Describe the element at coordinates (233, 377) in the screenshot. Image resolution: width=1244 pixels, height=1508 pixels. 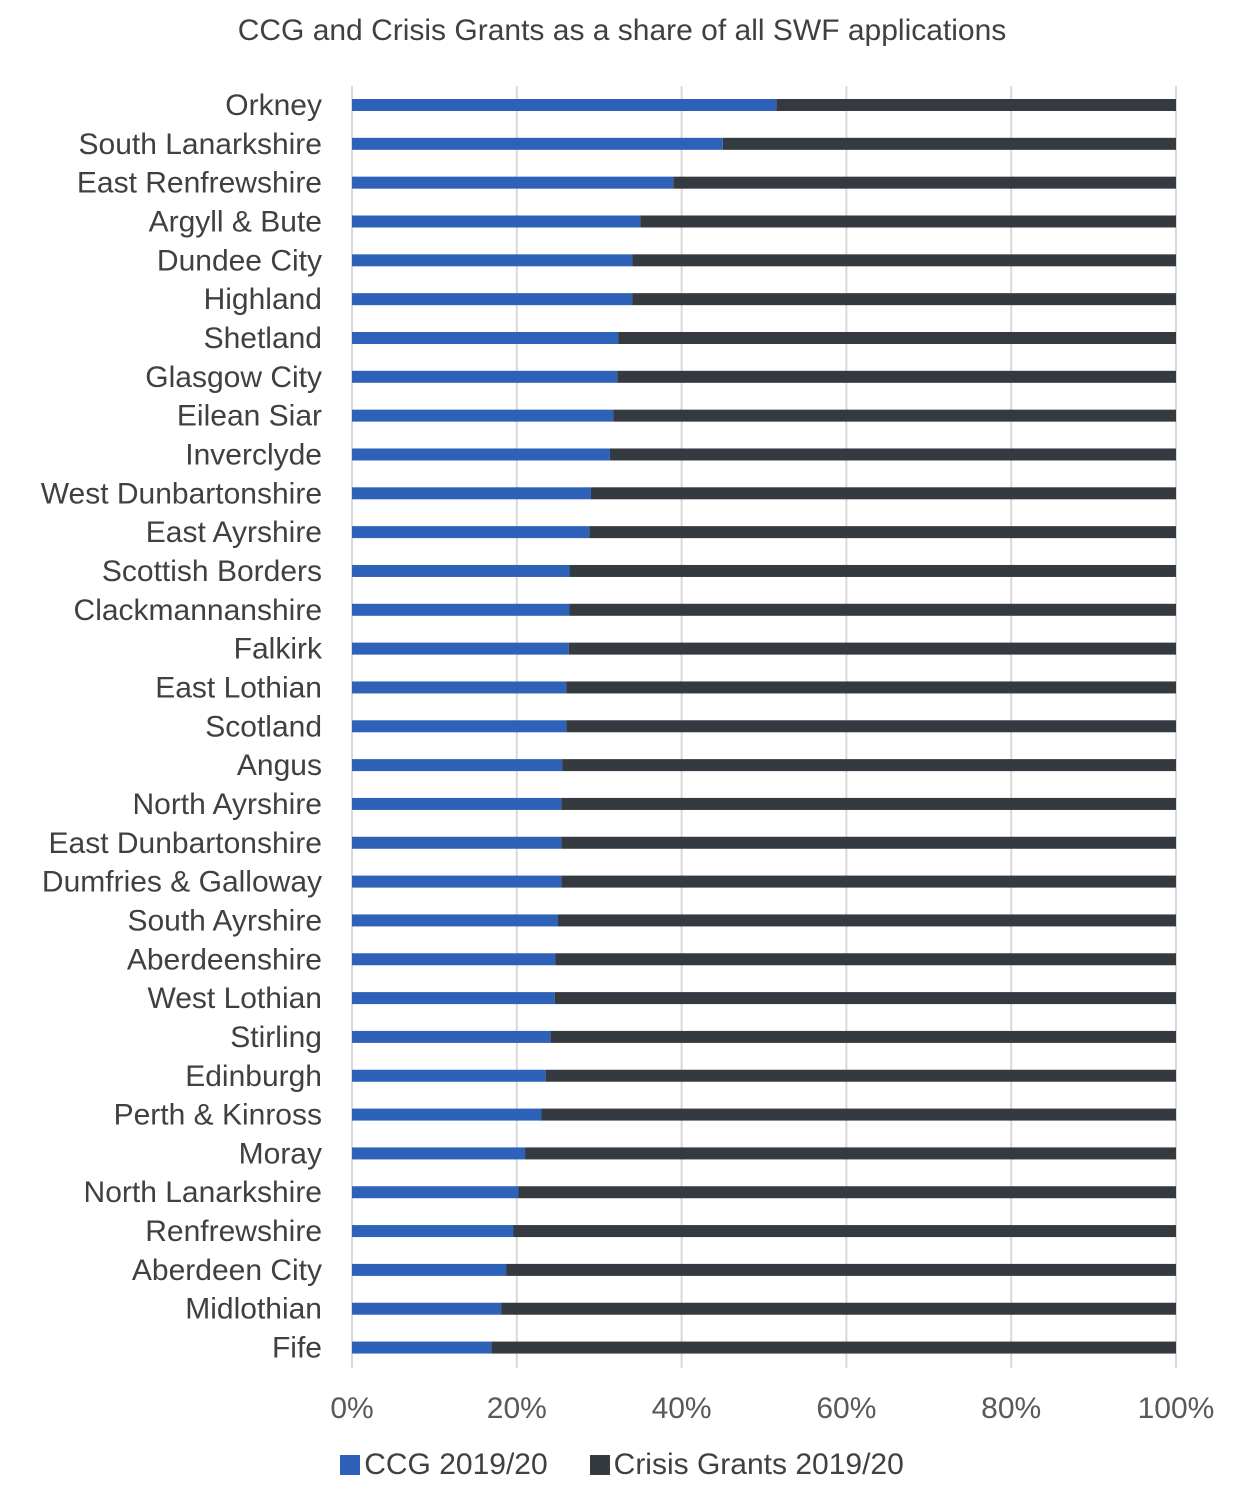
I see `category-label: Glasgow City` at that location.